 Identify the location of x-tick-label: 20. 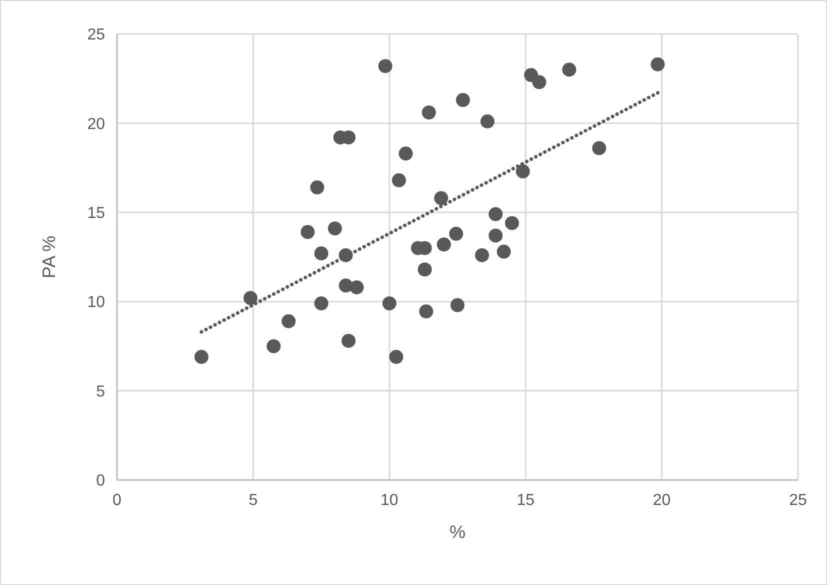
(661, 500).